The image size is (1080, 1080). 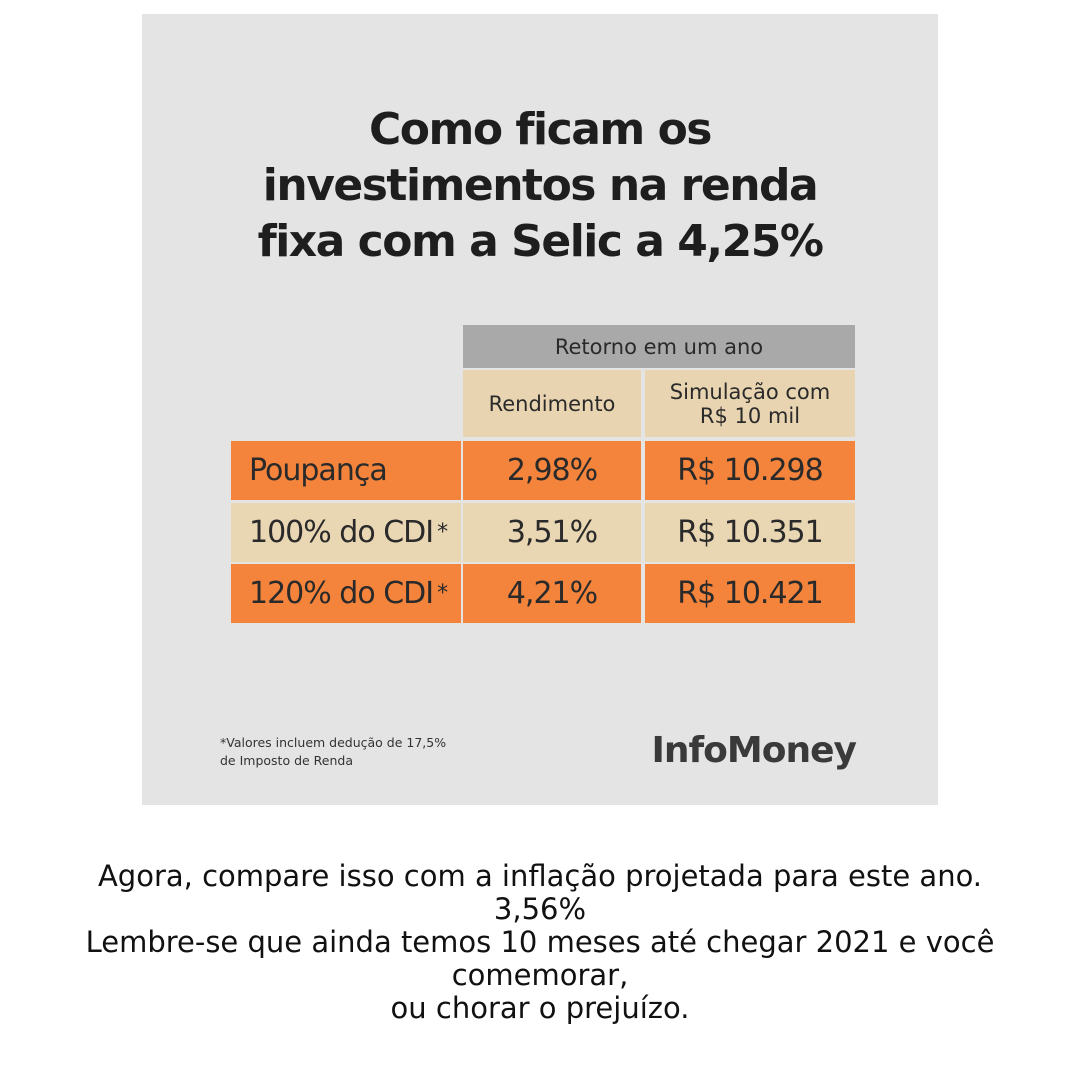 I want to click on group-header: Retorno em um ano, so click(x=659, y=346).